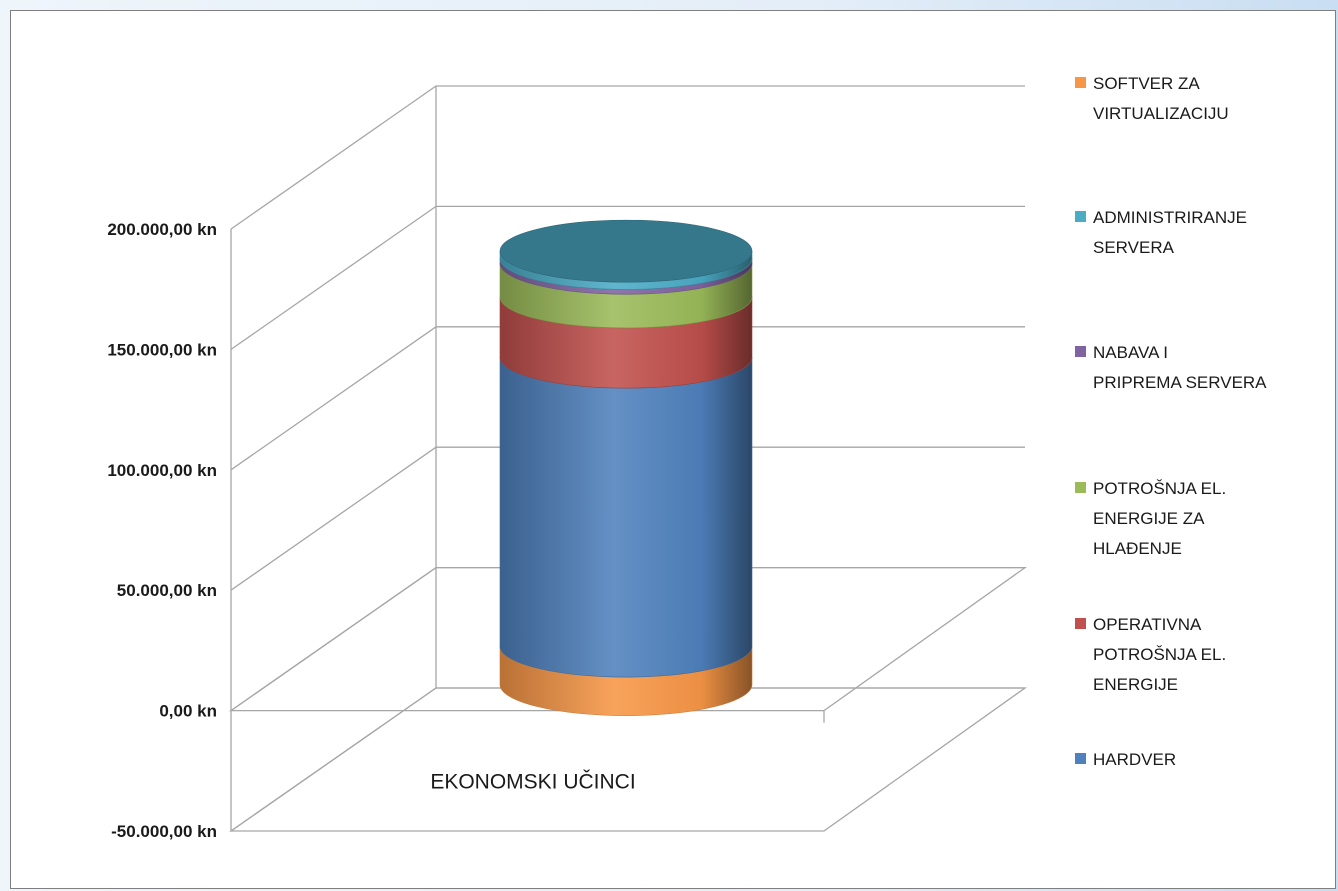  I want to click on legend-entry: OPERATIVNA POTROŠNJA EL. ENERGIJE, so click(1150, 654).